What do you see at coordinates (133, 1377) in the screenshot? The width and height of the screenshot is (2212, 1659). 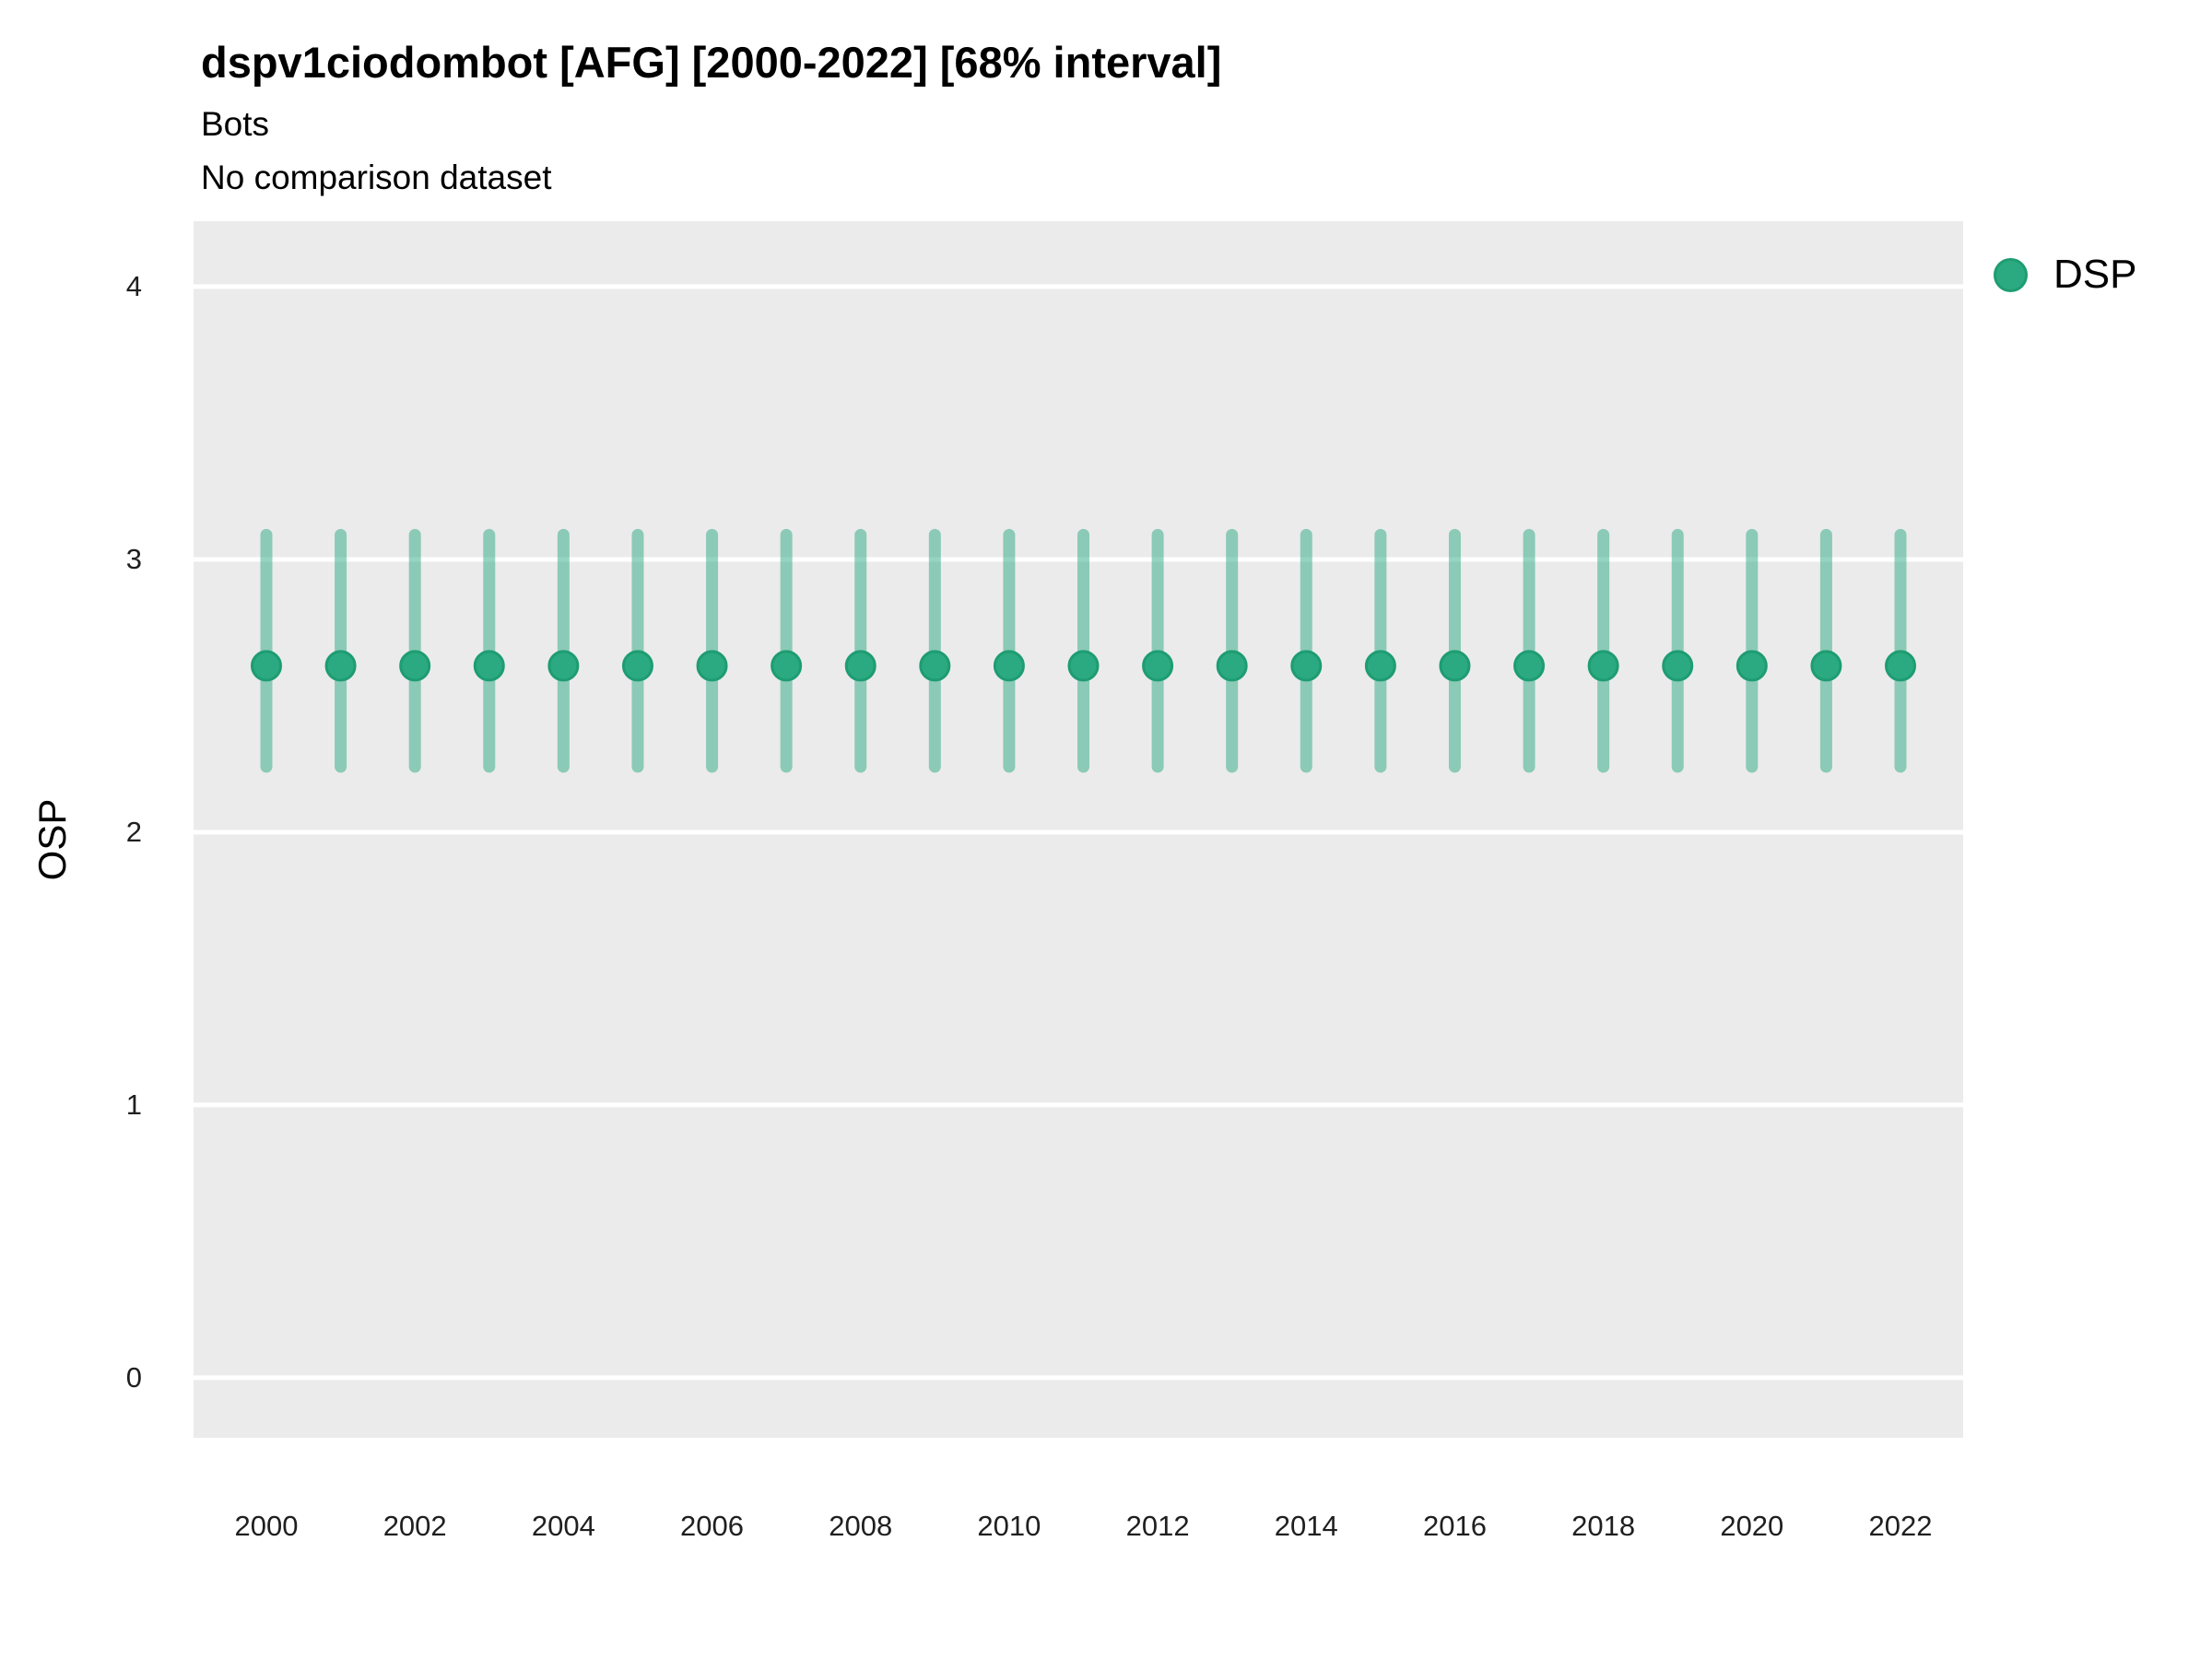 I see `y-tick-label-0: 0` at bounding box center [133, 1377].